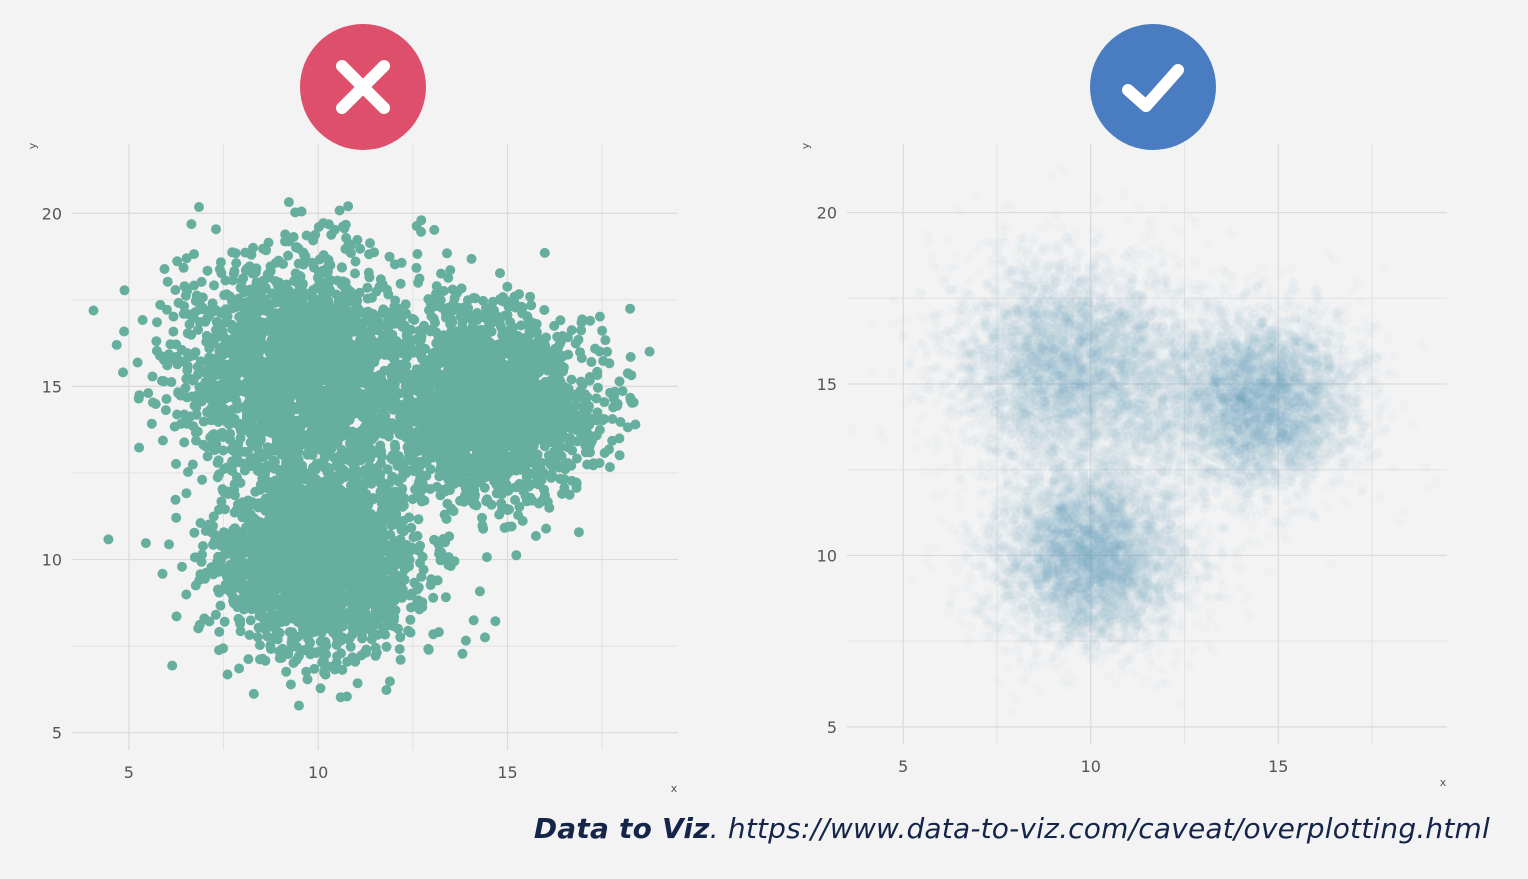 The width and height of the screenshot is (1528, 879). Describe the element at coordinates (1153, 87) in the screenshot. I see `checkmark-icon` at that location.